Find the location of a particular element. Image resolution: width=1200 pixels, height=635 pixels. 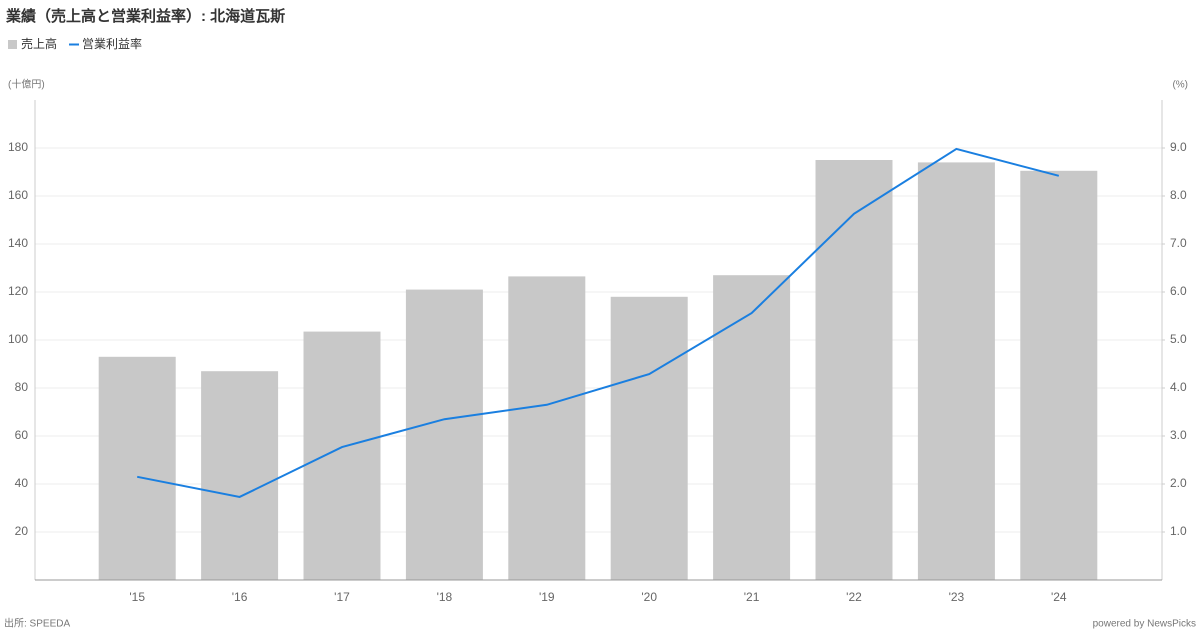

y2-tick-label: 4.0 is located at coordinates (1178, 387).